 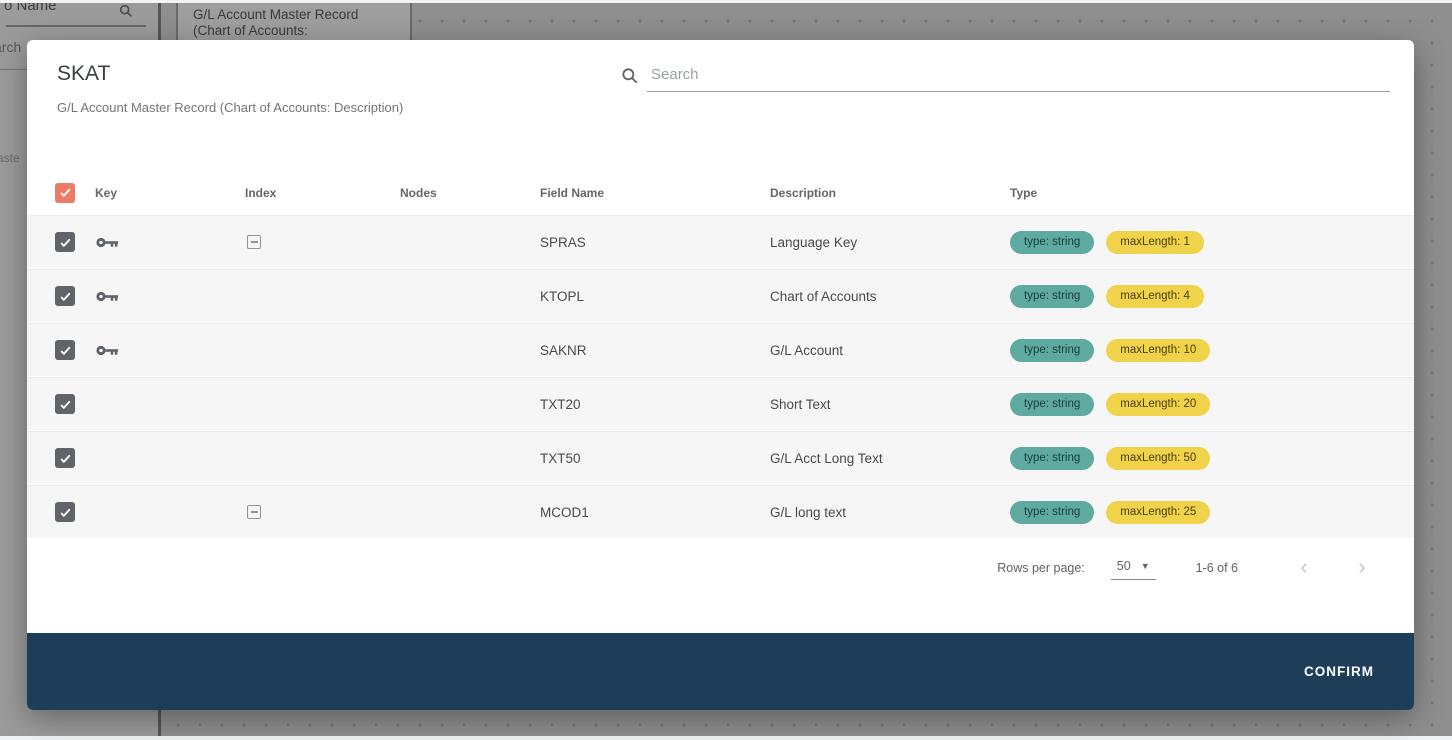 What do you see at coordinates (560, 404) in the screenshot?
I see `field-name-cell: TXT20` at bounding box center [560, 404].